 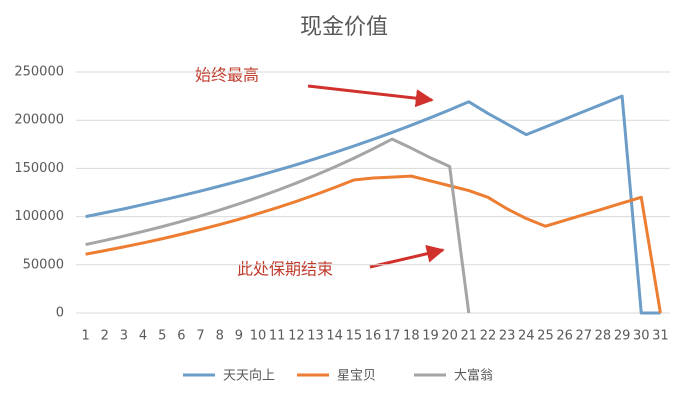 What do you see at coordinates (249, 376) in the screenshot?
I see `legend-label: 天天向上` at bounding box center [249, 376].